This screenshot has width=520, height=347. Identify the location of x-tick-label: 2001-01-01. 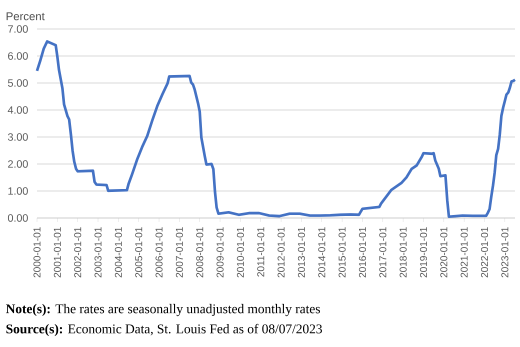
(57, 252).